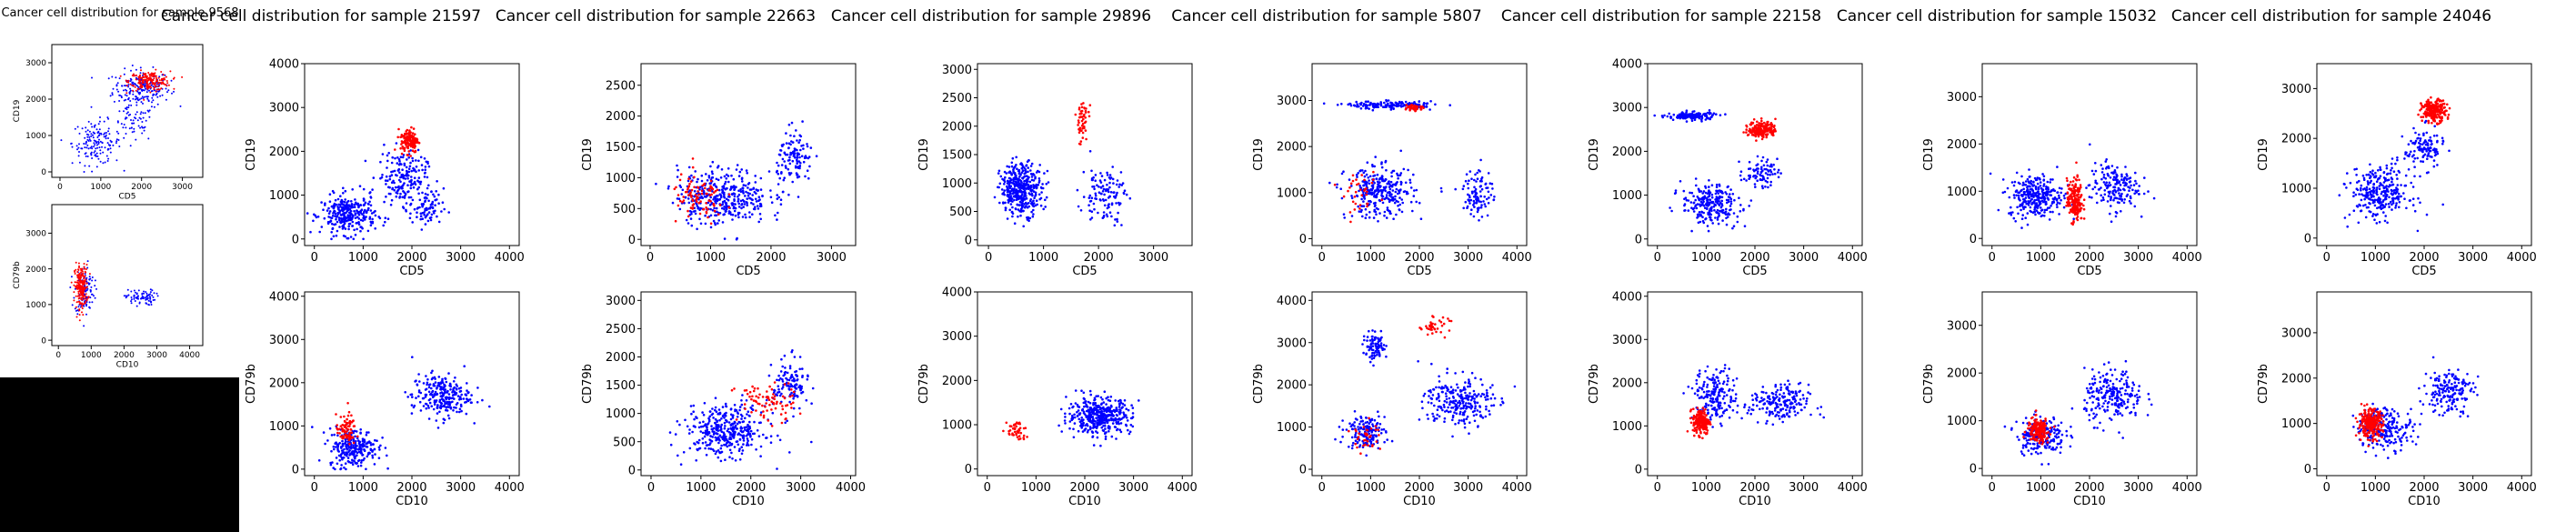 The width and height of the screenshot is (2576, 532). Describe the element at coordinates (968, 470) in the screenshot. I see `y-tick-label: 0` at that location.